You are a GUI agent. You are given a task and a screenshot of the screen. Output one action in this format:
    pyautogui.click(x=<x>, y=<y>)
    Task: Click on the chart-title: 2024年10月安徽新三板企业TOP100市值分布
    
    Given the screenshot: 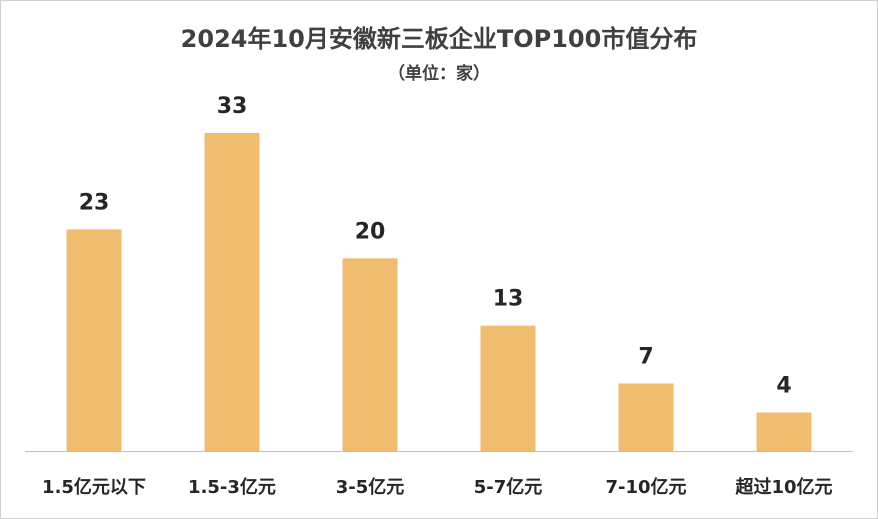 What is the action you would take?
    pyautogui.click(x=439, y=39)
    